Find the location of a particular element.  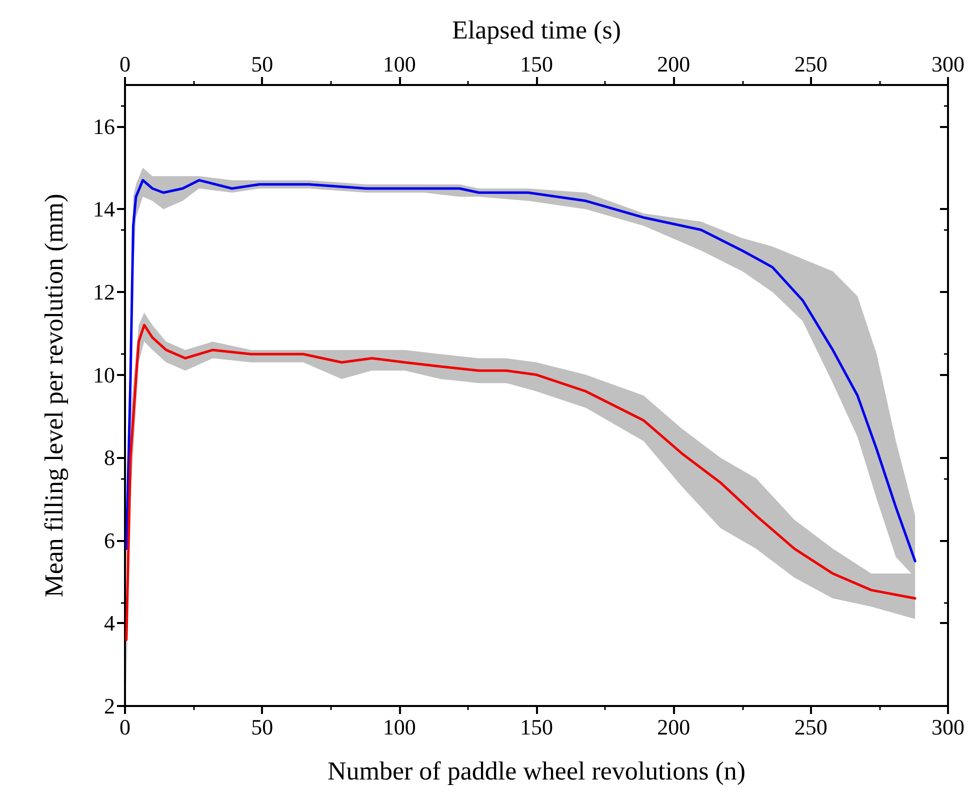

x2-tick-label: 0 is located at coordinates (125, 64).